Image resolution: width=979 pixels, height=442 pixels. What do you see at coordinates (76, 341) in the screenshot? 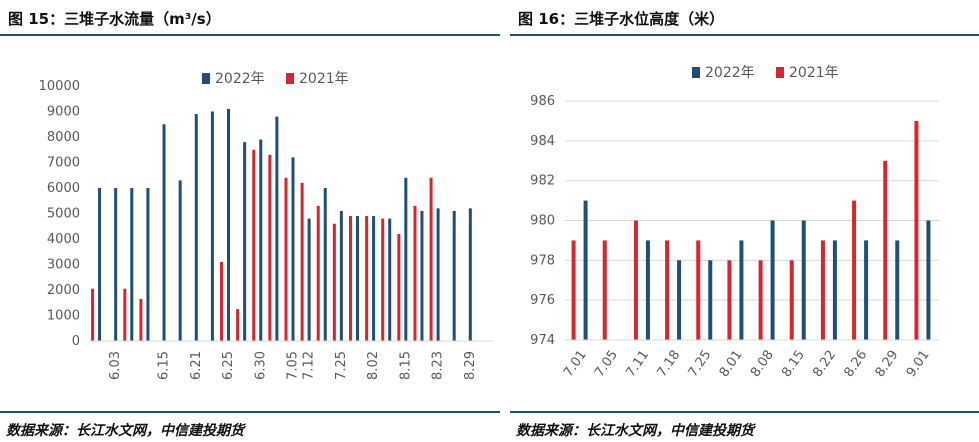
I see `flow-chart-y-tick-label: 0` at bounding box center [76, 341].